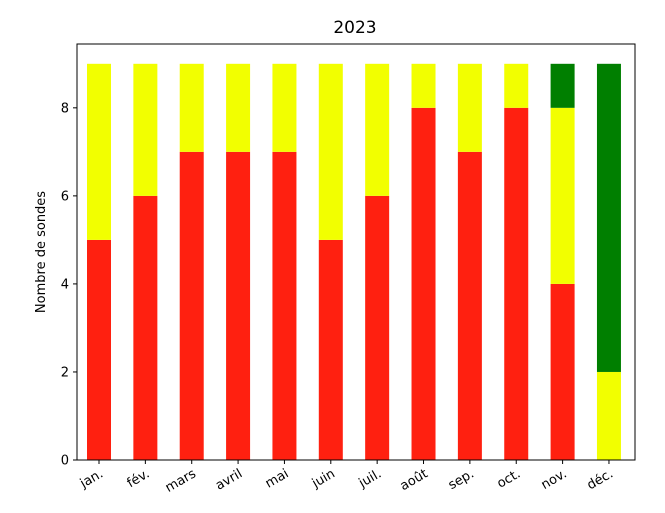  I want to click on x-tick-label: fév., so click(139, 478).